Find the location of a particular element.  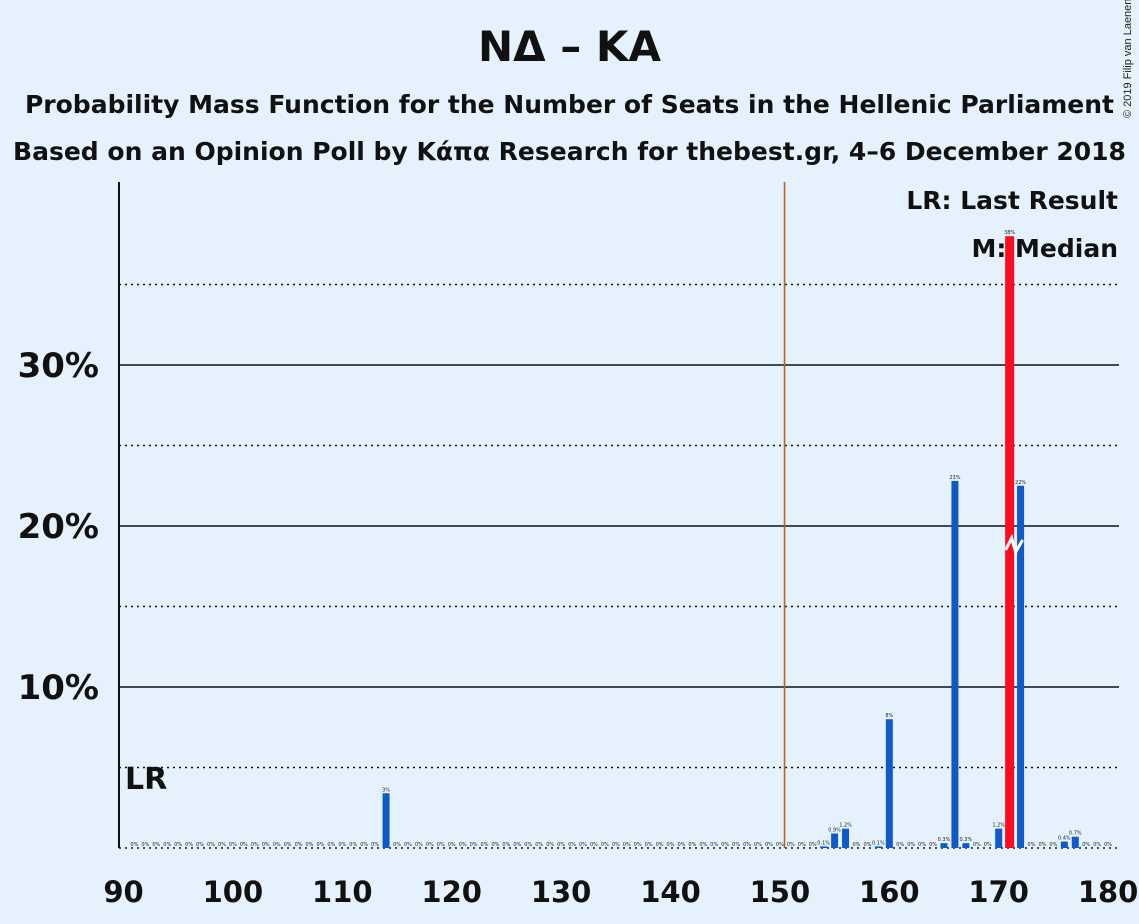

bar-label-166: 23% is located at coordinates (954, 478).